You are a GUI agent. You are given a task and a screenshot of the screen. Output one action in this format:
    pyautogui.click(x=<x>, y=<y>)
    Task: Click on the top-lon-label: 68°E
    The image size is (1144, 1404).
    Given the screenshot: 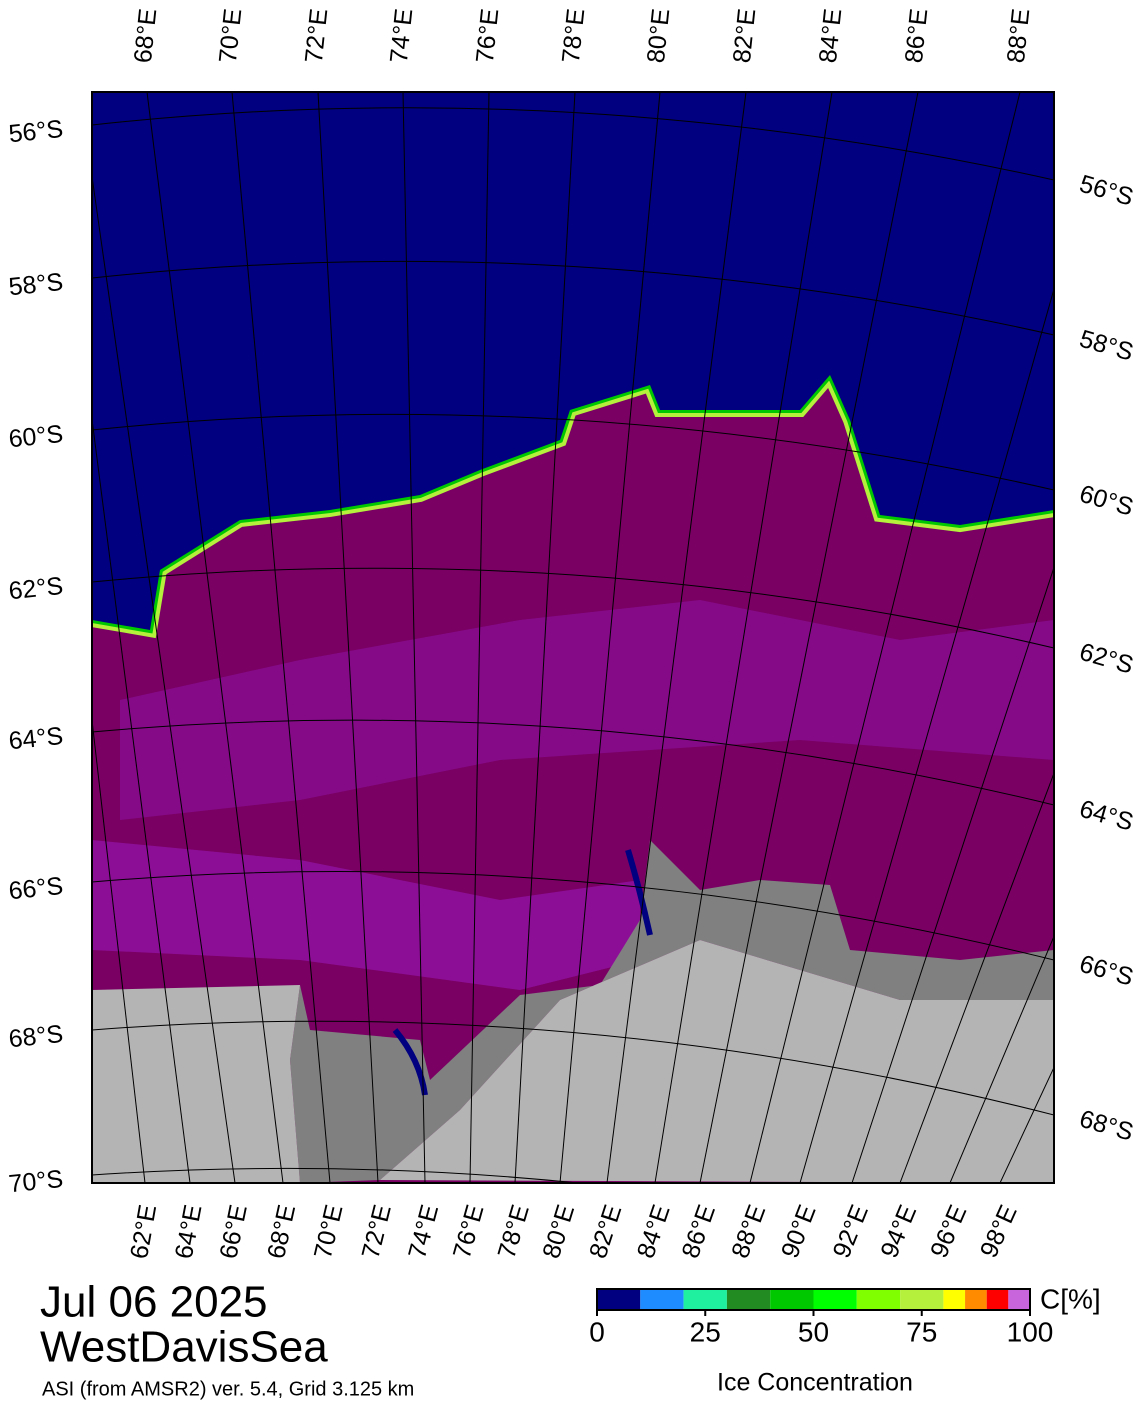 What is the action you would take?
    pyautogui.click(x=146, y=35)
    